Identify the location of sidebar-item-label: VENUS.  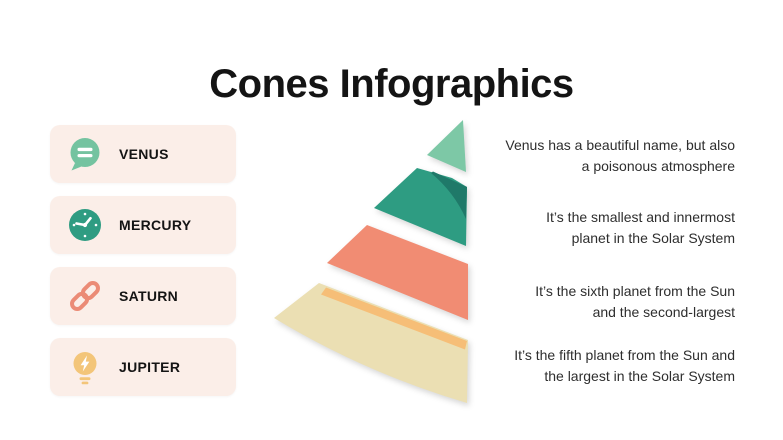
(144, 154).